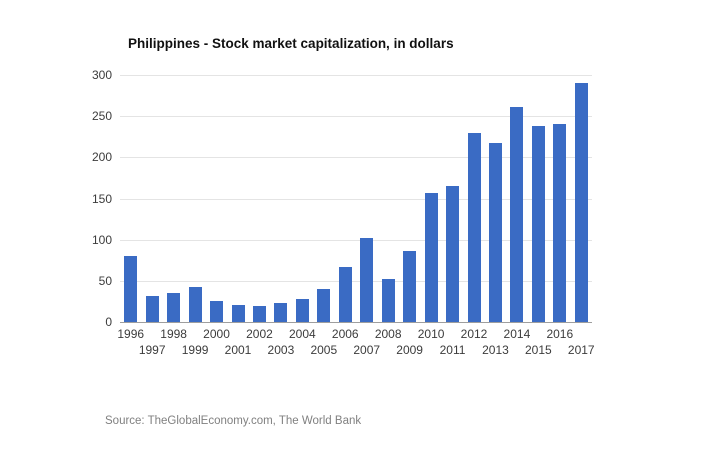  What do you see at coordinates (388, 334) in the screenshot?
I see `x-tick-label: 2008` at bounding box center [388, 334].